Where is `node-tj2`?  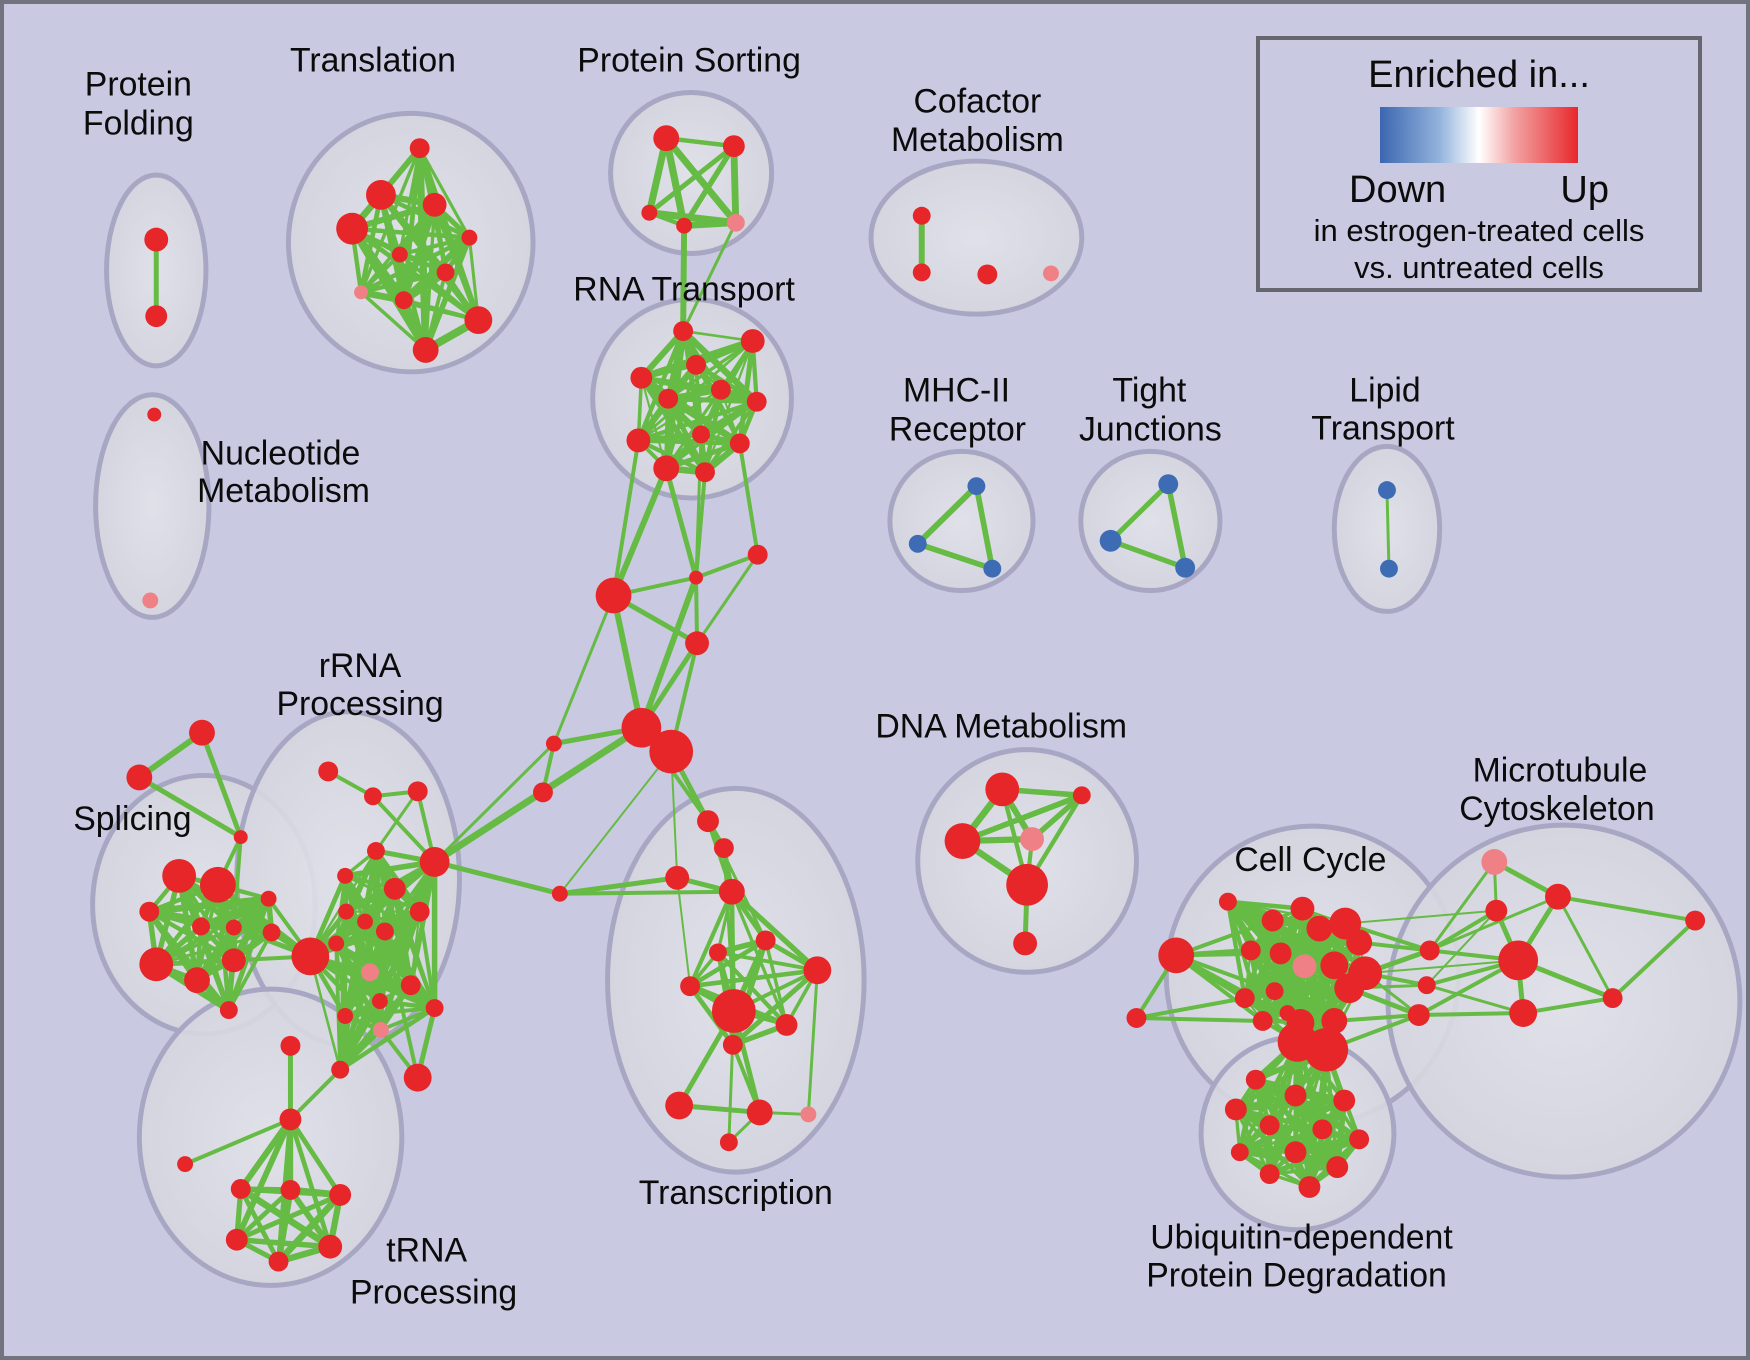
node-tj2 is located at coordinates (1185, 567).